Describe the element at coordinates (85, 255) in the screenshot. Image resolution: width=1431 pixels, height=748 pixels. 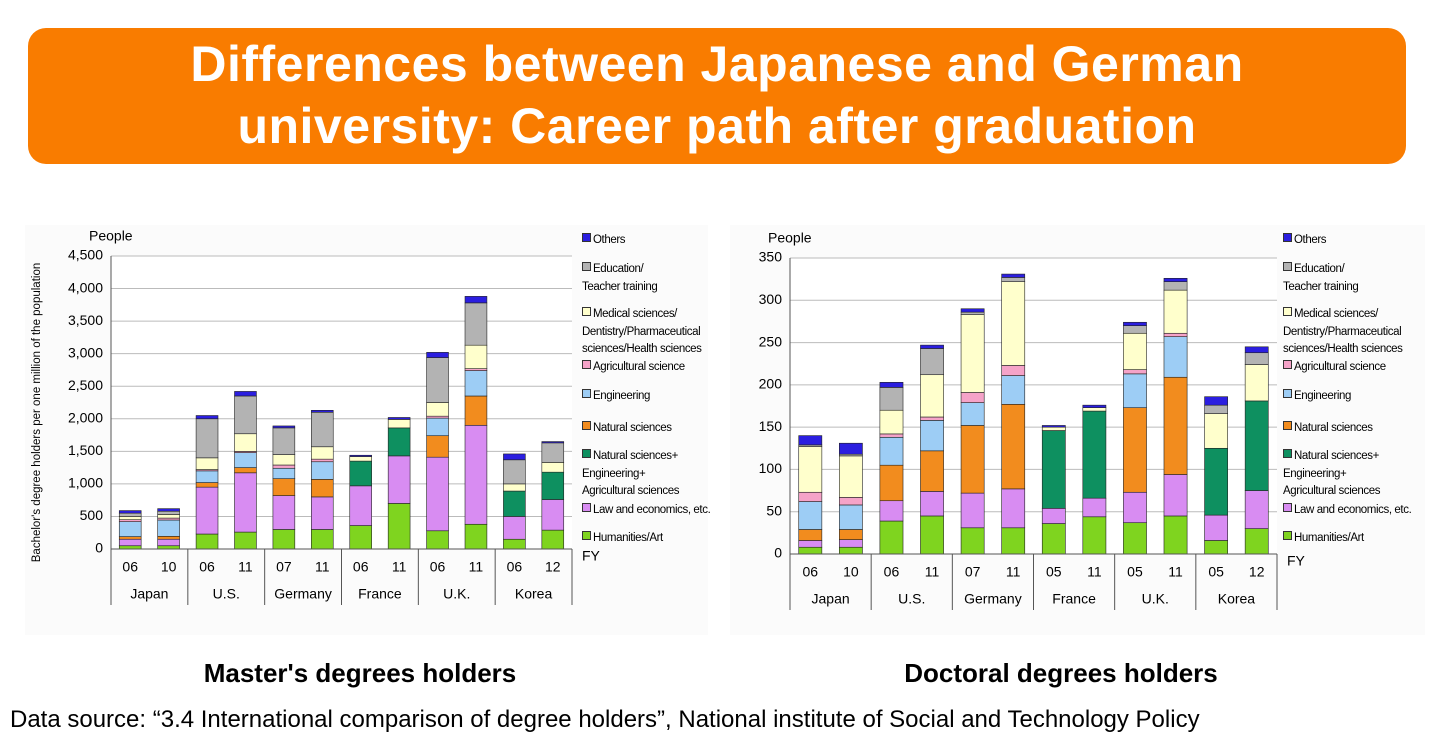
I see `y-tick-label: 4,500` at that location.